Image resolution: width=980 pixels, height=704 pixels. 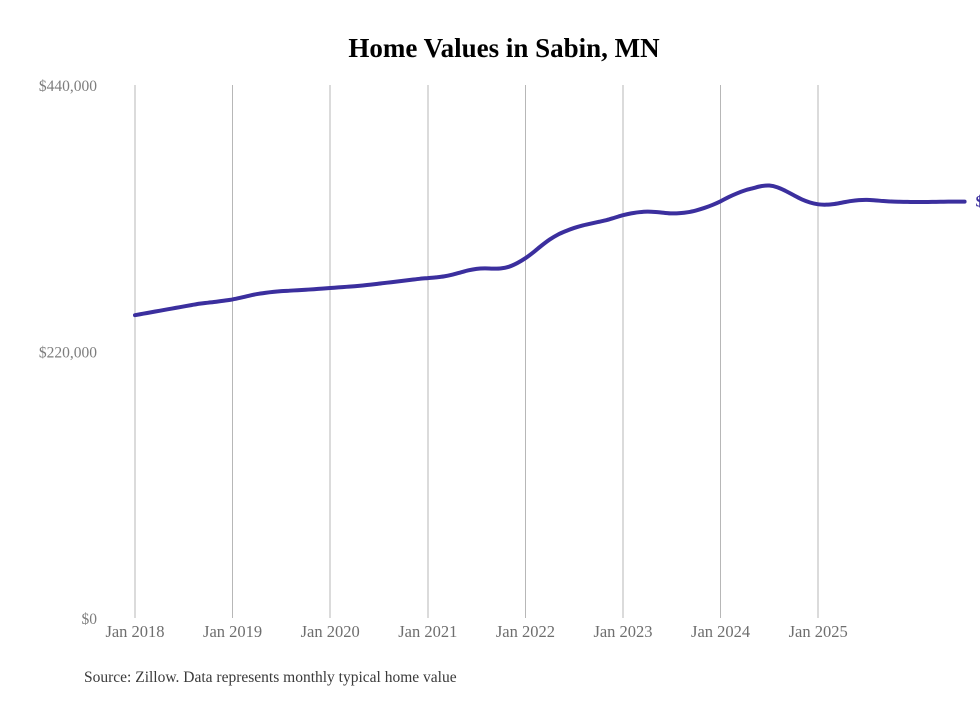 What do you see at coordinates (68, 86) in the screenshot?
I see `y-tick-440000: $440,000` at bounding box center [68, 86].